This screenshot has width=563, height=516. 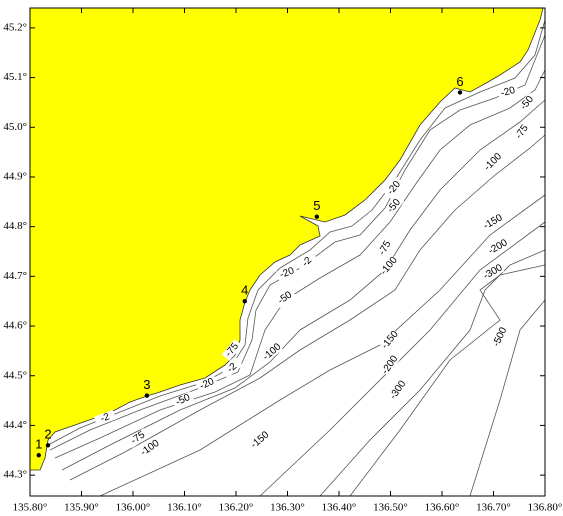 What do you see at coordinates (15, 276) in the screenshot?
I see `y-tick-label: 44.7°` at bounding box center [15, 276].